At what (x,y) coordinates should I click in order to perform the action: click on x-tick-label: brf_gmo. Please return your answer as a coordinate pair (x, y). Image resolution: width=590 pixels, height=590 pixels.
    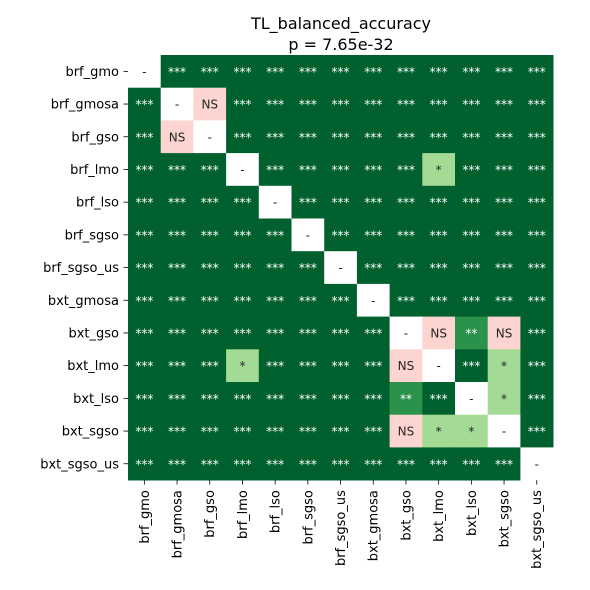
    Looking at the image, I should click on (145, 517).